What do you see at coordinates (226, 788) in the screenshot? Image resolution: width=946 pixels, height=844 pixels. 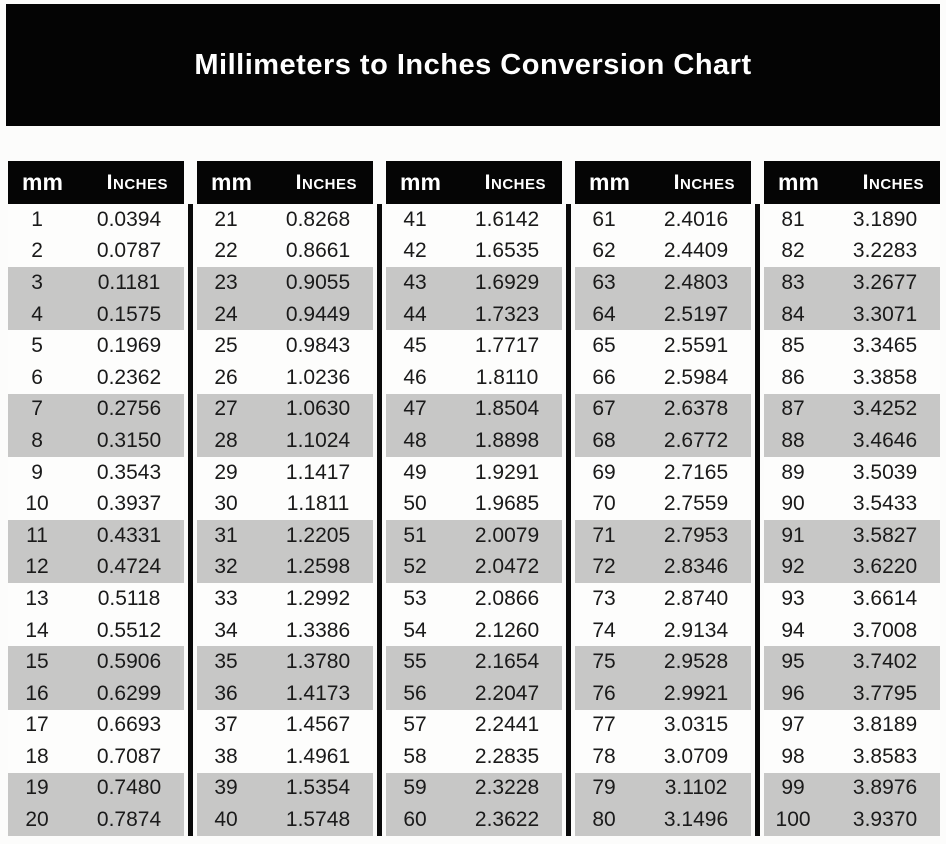 I see `mm-value: 39` at bounding box center [226, 788].